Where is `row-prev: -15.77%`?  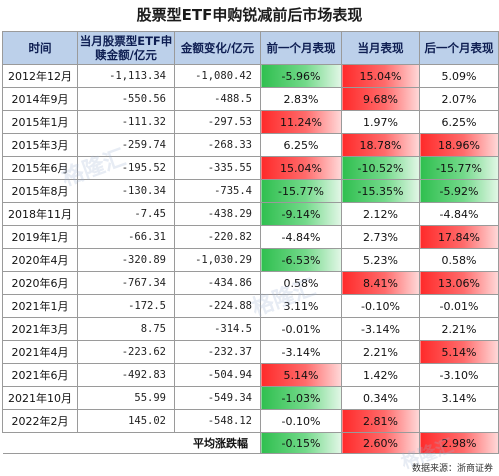
row-prev: -15.77% is located at coordinates (301, 191).